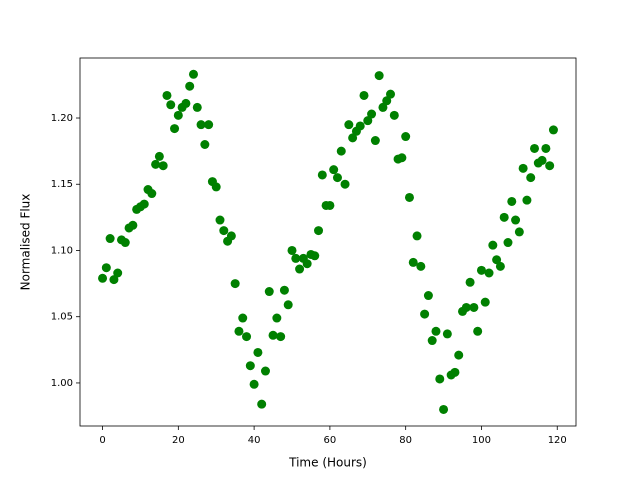 This screenshot has height=480, width=640. Describe the element at coordinates (327, 463) in the screenshot. I see `x-axis-label: Time (Hours)` at that location.